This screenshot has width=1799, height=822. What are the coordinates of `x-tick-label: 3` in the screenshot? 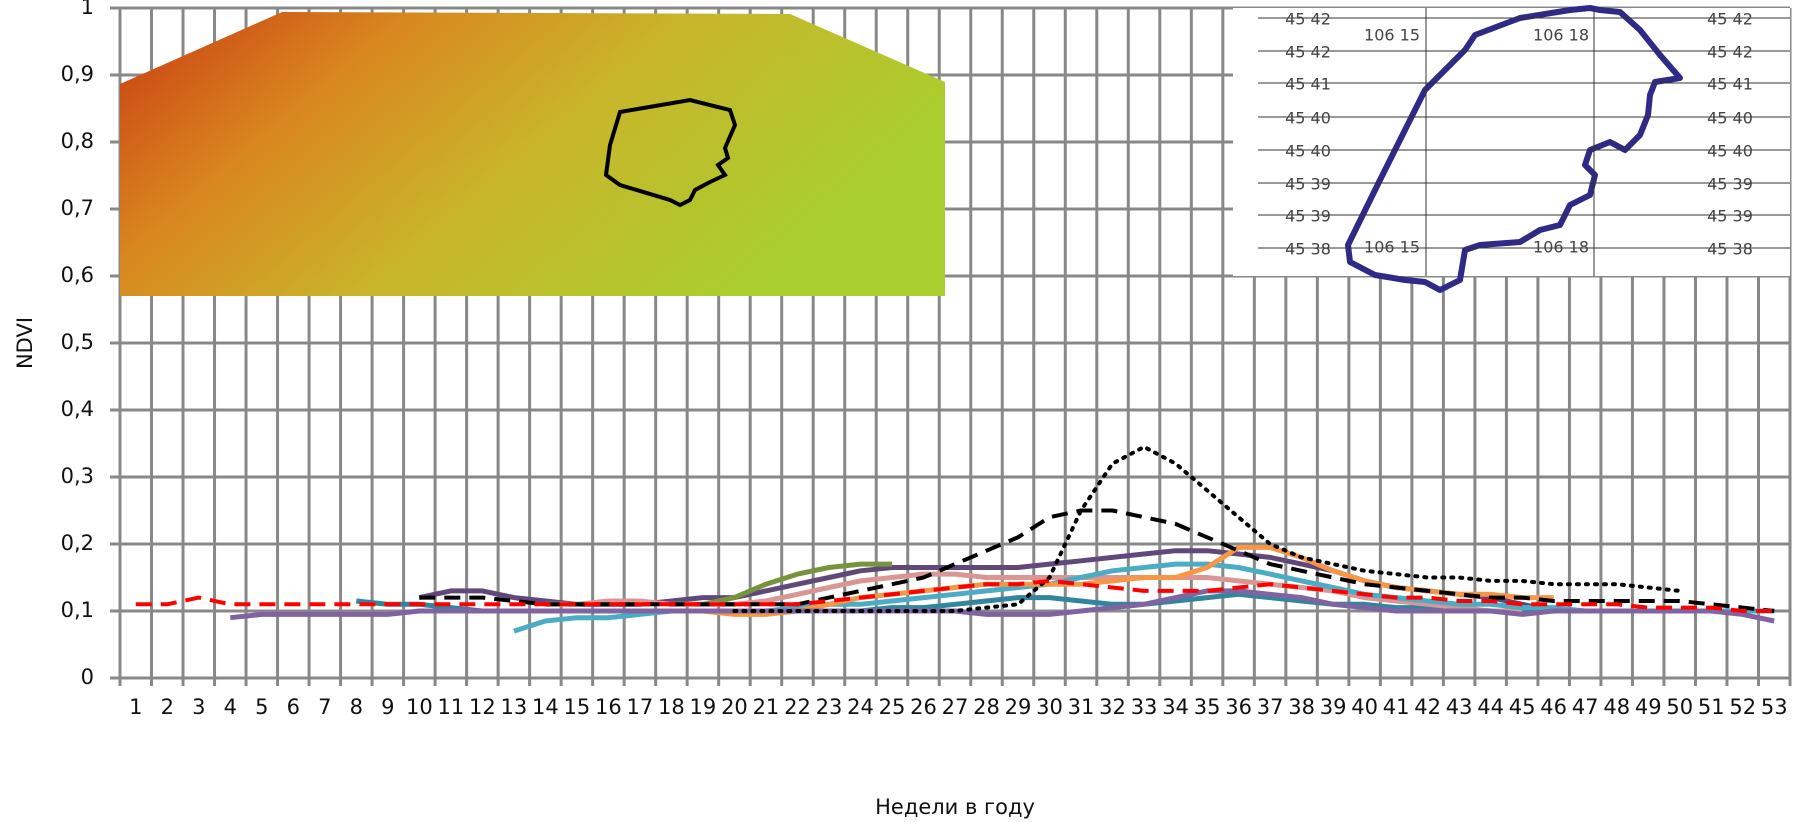 It's located at (198, 707).